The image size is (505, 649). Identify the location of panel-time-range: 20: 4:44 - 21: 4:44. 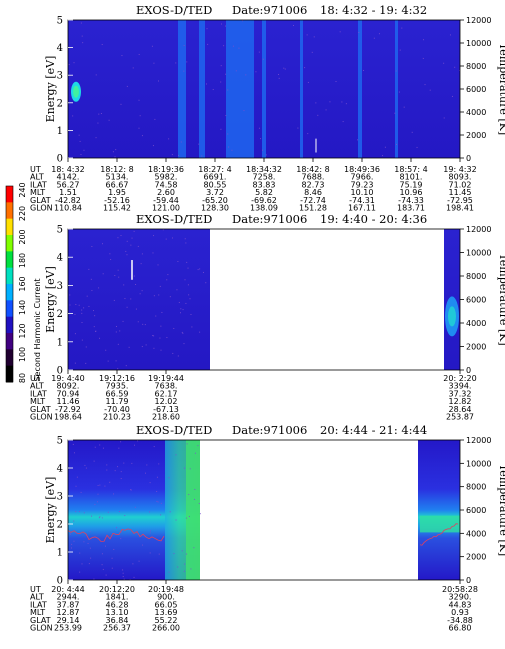
(373, 430).